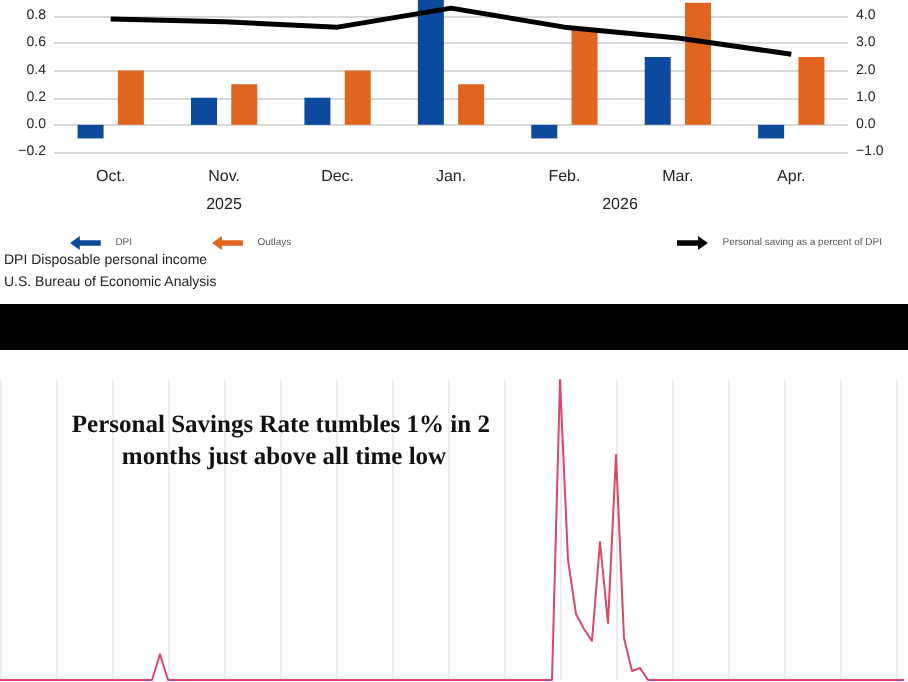 The width and height of the screenshot is (908, 682). Describe the element at coordinates (451, 31) in the screenshot. I see `line-series` at that location.